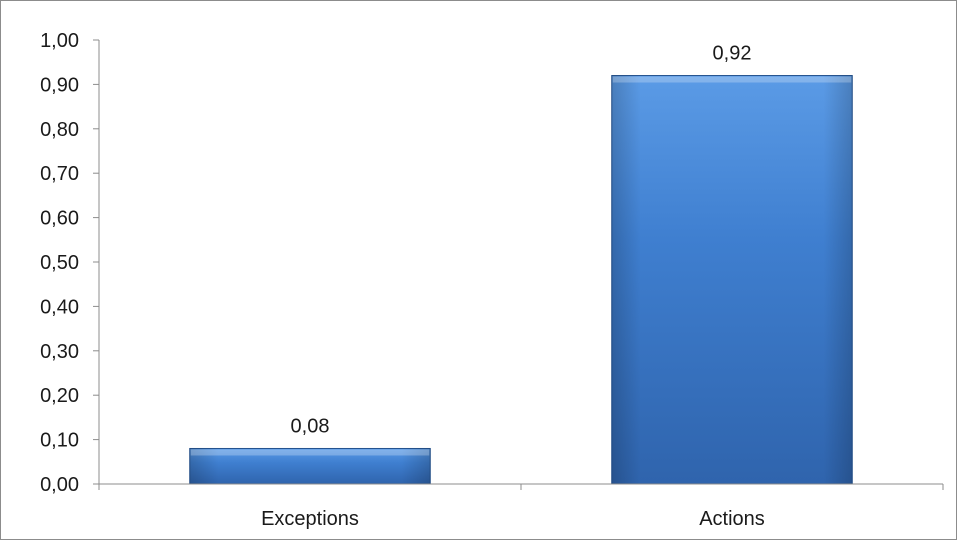  I want to click on x-category-label: Exceptions, so click(310, 519).